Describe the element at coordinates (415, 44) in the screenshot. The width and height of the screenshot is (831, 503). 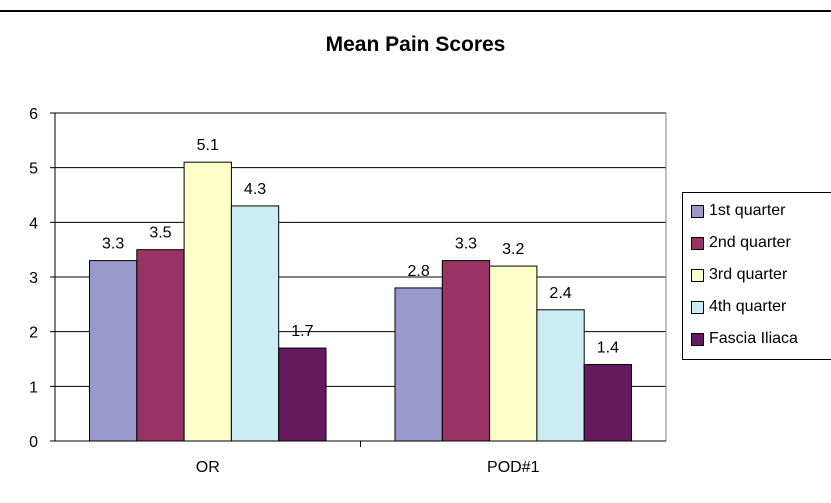
I see `chart-title: Mean Pain Scores` at that location.